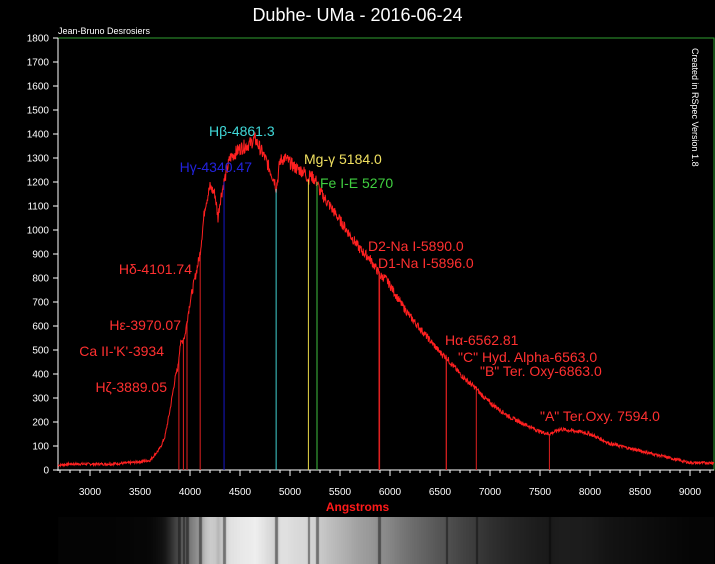 The width and height of the screenshot is (715, 564). I want to click on x-tick-label: 6500, so click(440, 492).